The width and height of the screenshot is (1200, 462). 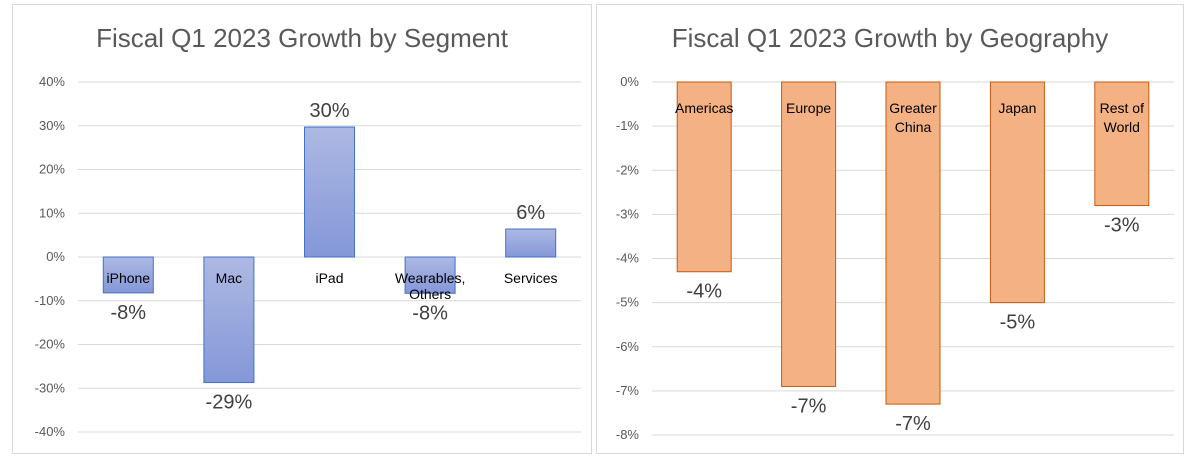 I want to click on geography-y-tick-label: -7%, so click(x=628, y=390).